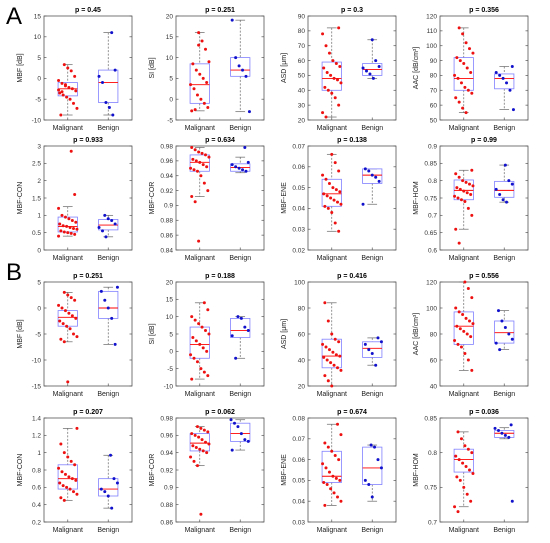 The image size is (550, 543). Describe the element at coordinates (166, 146) in the screenshot. I see `y-tick-label: 0.98` at that location.